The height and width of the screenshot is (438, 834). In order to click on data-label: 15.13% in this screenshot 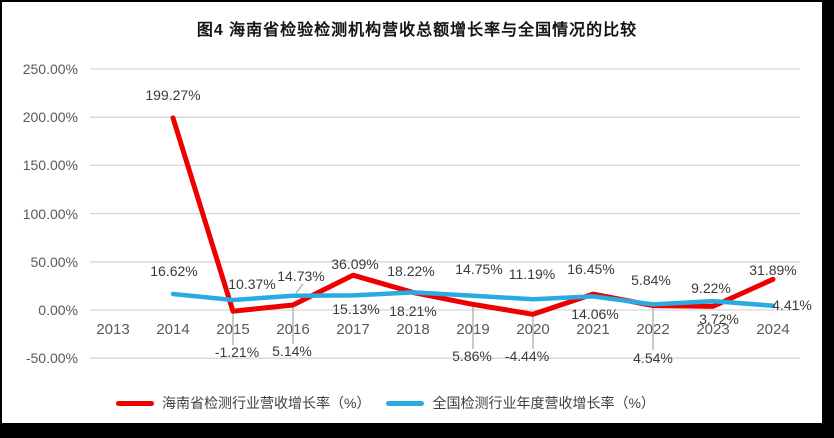, I will do `click(356, 309)`.